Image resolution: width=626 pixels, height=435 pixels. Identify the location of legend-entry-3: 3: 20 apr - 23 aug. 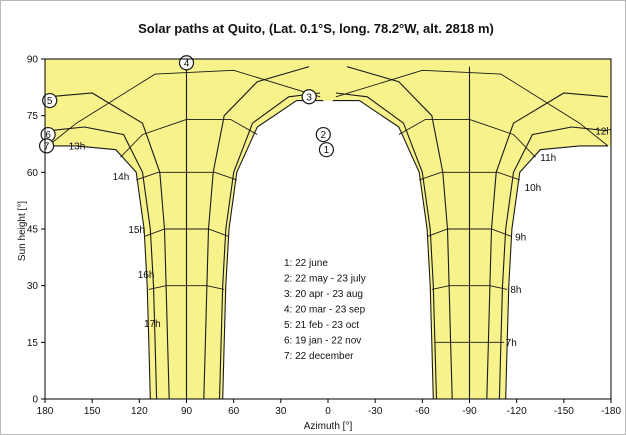
(323, 294).